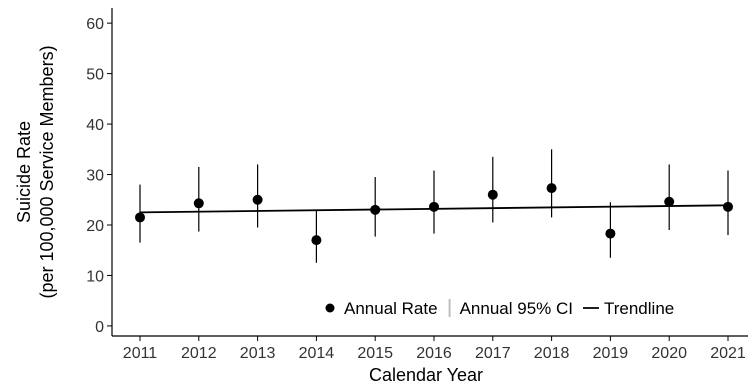 The image size is (754, 384). I want to click on x-tick-label: 2021, so click(728, 353).